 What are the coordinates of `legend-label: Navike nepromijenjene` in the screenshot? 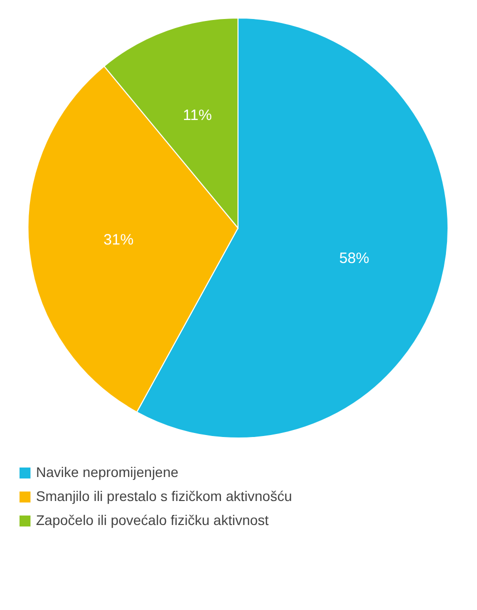 It's located at (107, 472).